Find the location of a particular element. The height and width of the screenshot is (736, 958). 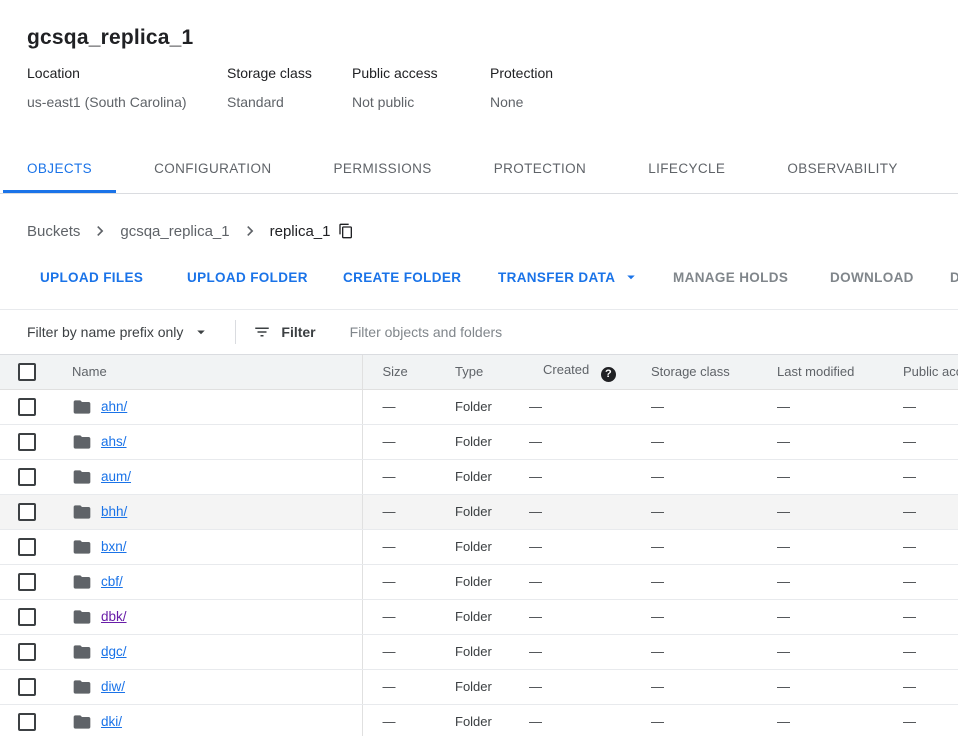

filter-scope-dropdown: Filter by name prefix only is located at coordinates (118, 332).